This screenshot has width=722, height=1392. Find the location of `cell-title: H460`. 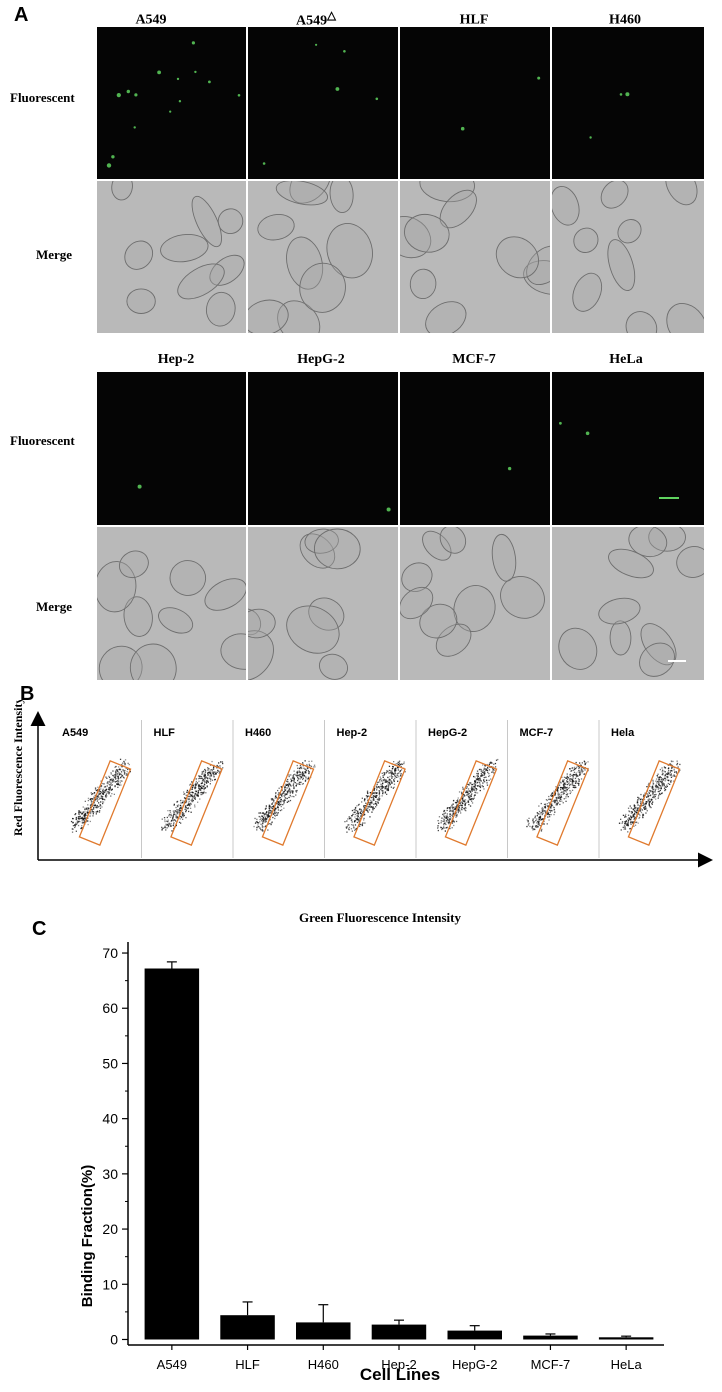

cell-title: H460 is located at coordinates (625, 20).